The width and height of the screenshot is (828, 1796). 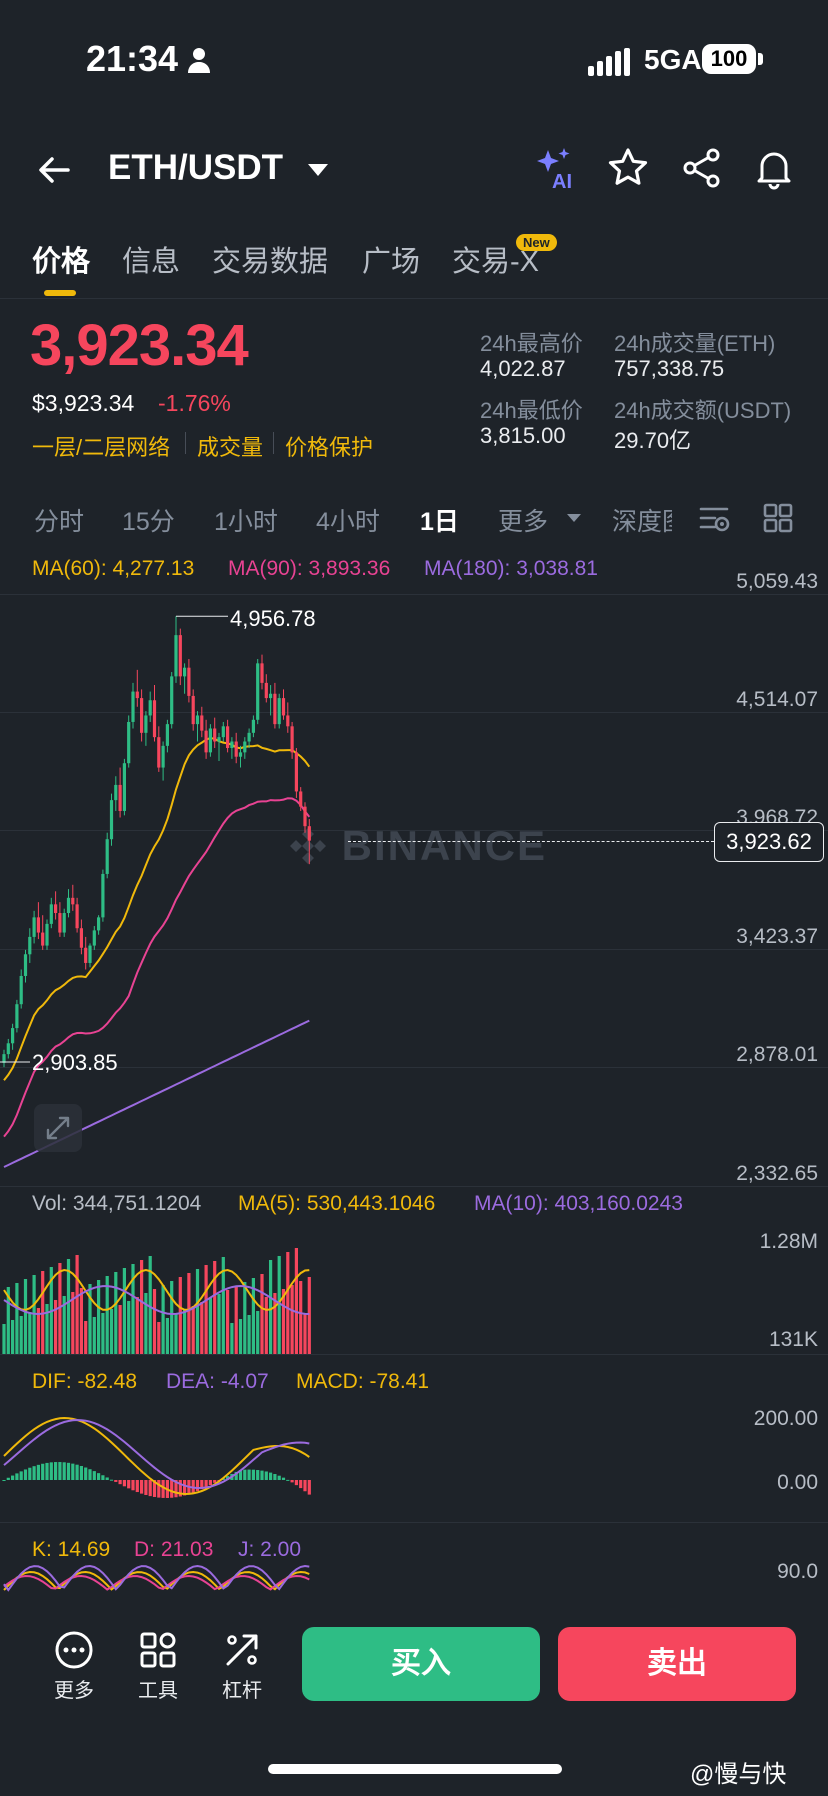 What do you see at coordinates (158, 1650) in the screenshot?
I see `tools-icon` at bounding box center [158, 1650].